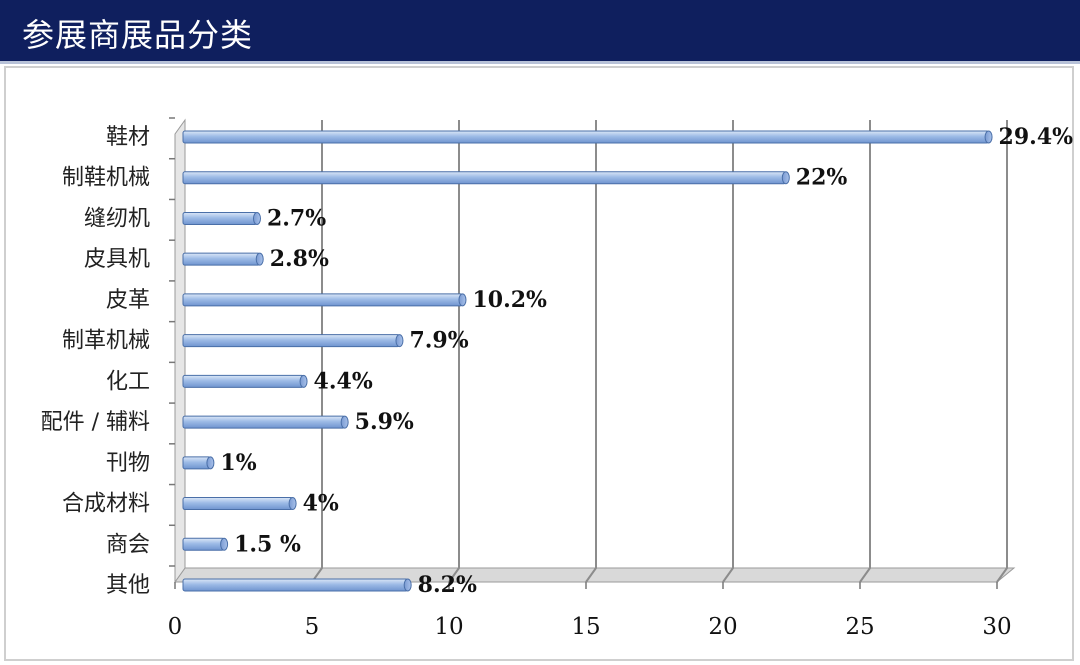 This screenshot has height=665, width=1080. What do you see at coordinates (299, 259) in the screenshot?
I see `data-label: 2.8%` at bounding box center [299, 259].